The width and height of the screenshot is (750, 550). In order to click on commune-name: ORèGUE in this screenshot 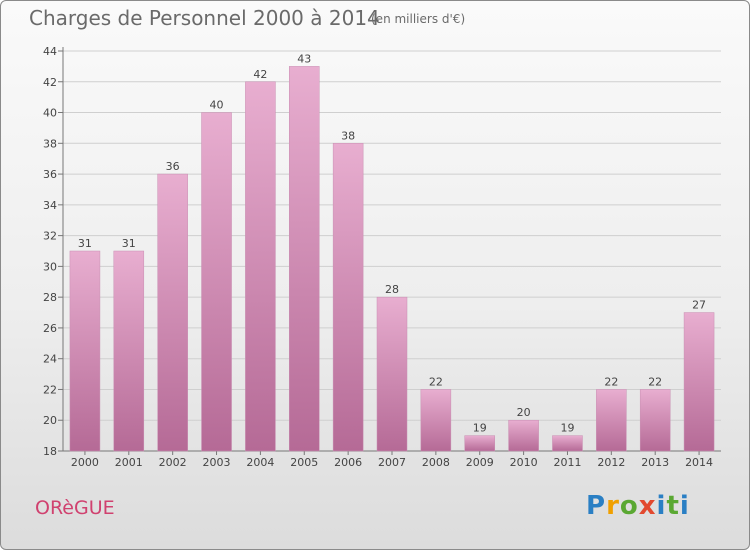, I will do `click(75, 508)`.